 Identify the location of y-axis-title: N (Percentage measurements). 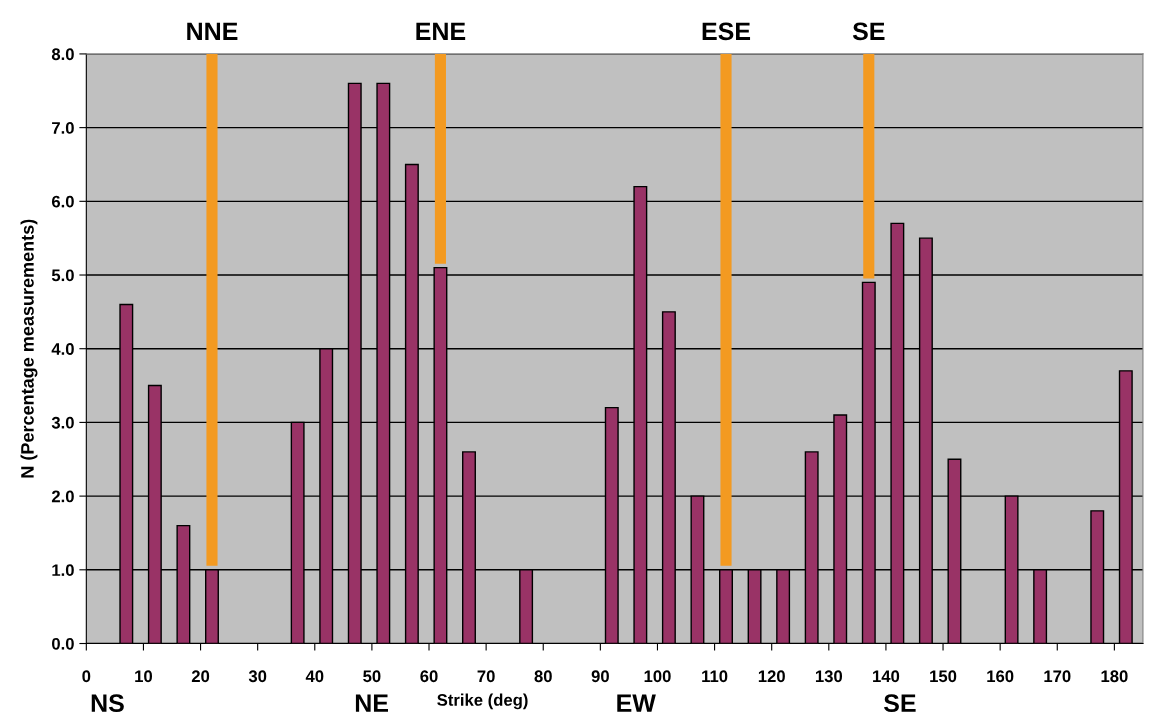
(29, 348).